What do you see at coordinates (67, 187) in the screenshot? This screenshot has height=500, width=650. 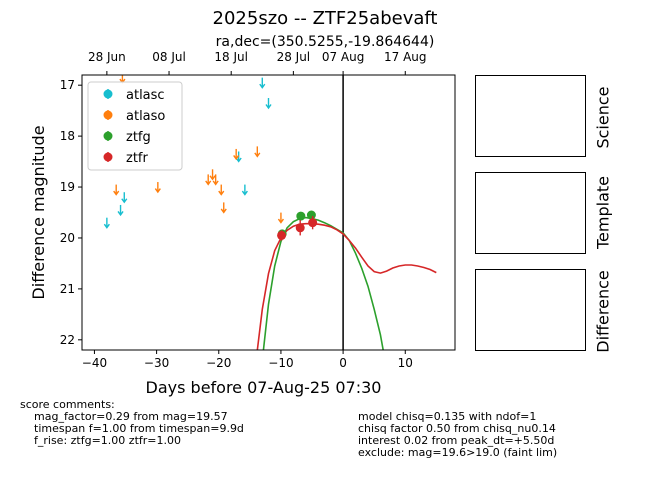 I see `y-tick-label: 19` at bounding box center [67, 187].